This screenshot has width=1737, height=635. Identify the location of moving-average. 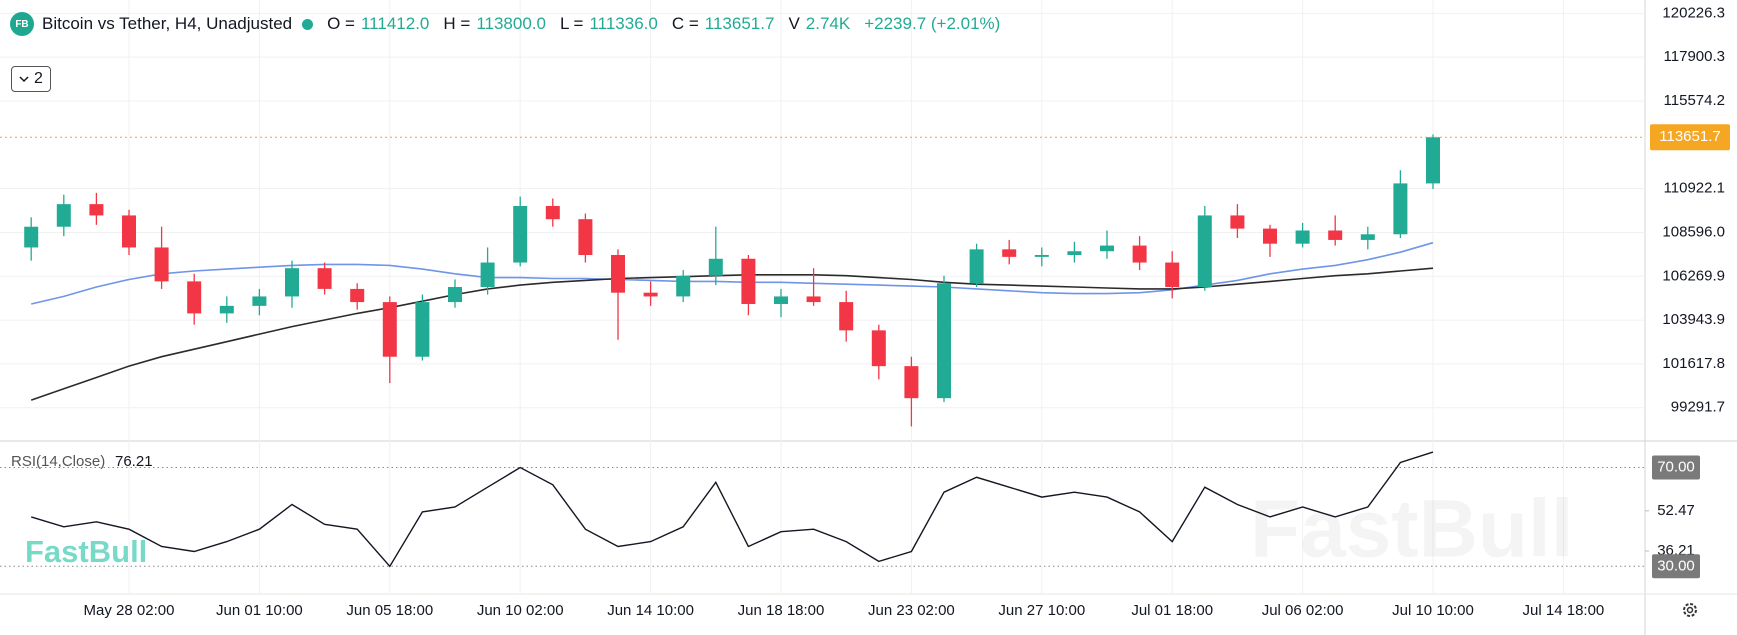
(732, 273).